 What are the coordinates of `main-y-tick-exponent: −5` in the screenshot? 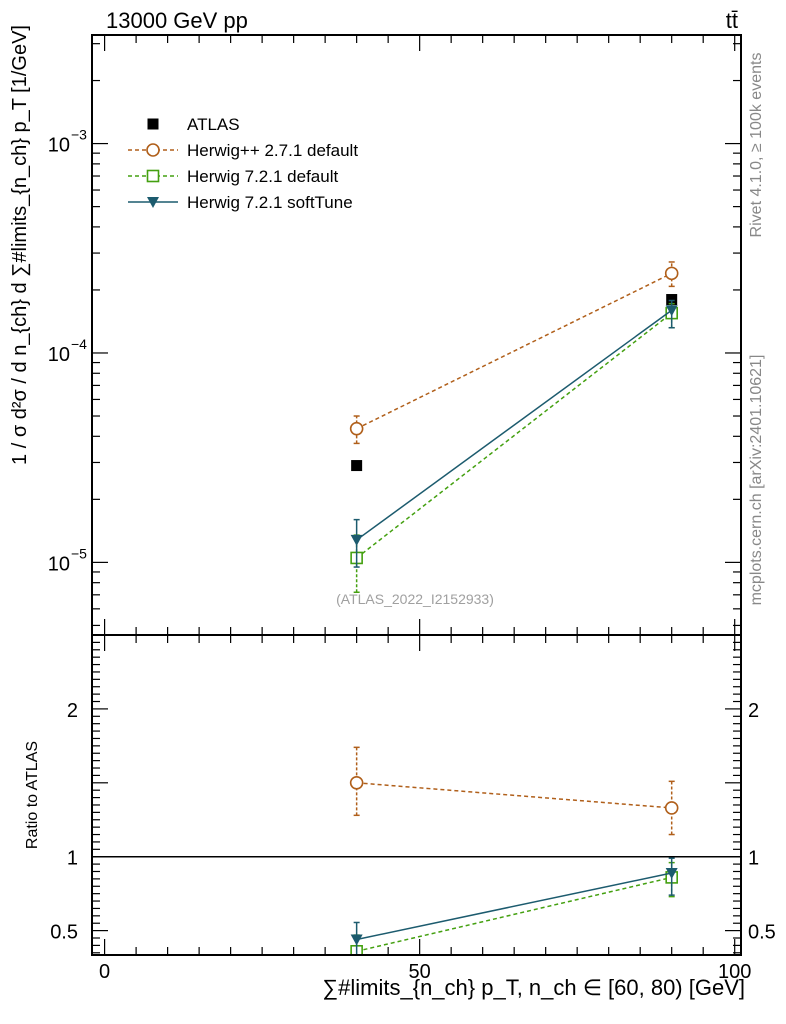 It's located at (79, 553).